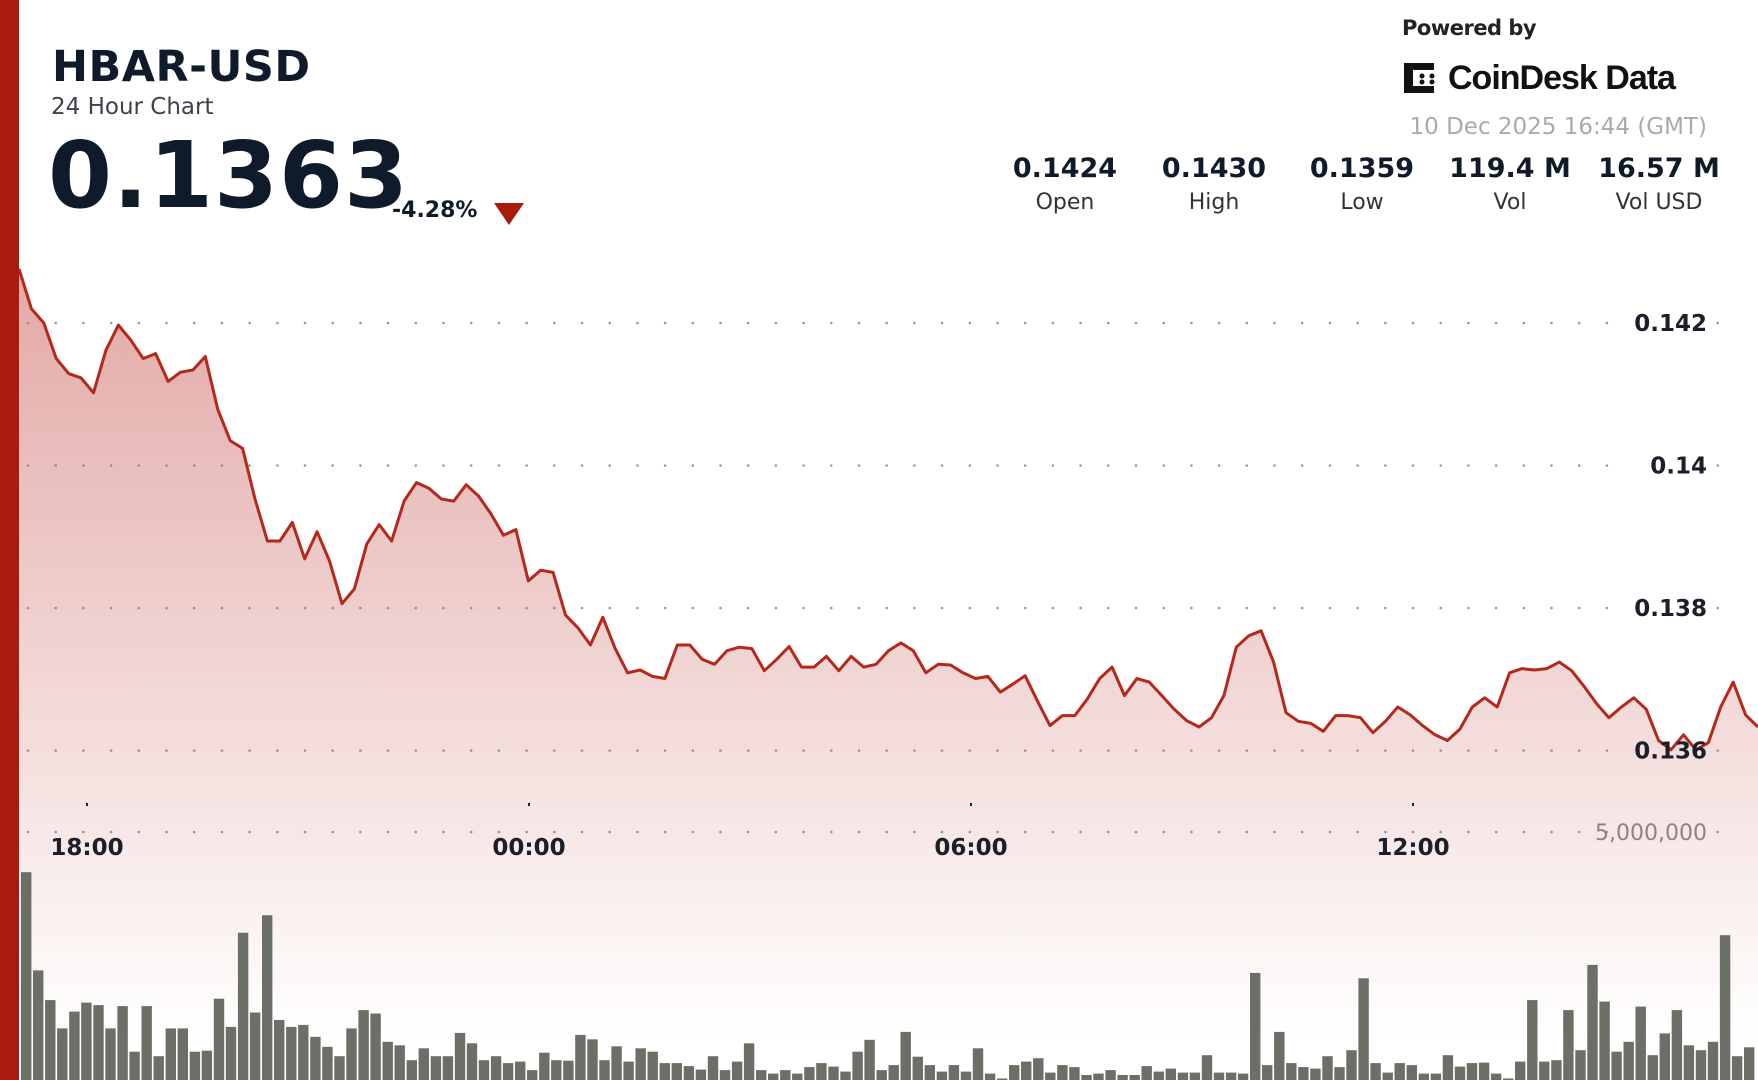 Image resolution: width=1758 pixels, height=1080 pixels. What do you see at coordinates (1678, 467) in the screenshot?
I see `y-tick-label: 0.14` at bounding box center [1678, 467].